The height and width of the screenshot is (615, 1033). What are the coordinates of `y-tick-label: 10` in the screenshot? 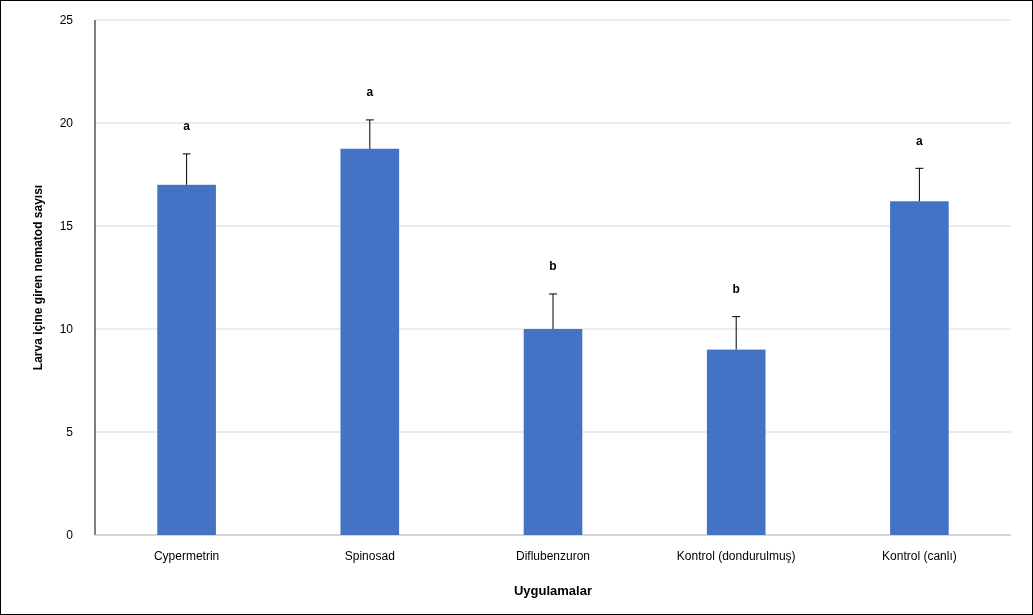 It's located at (66, 329).